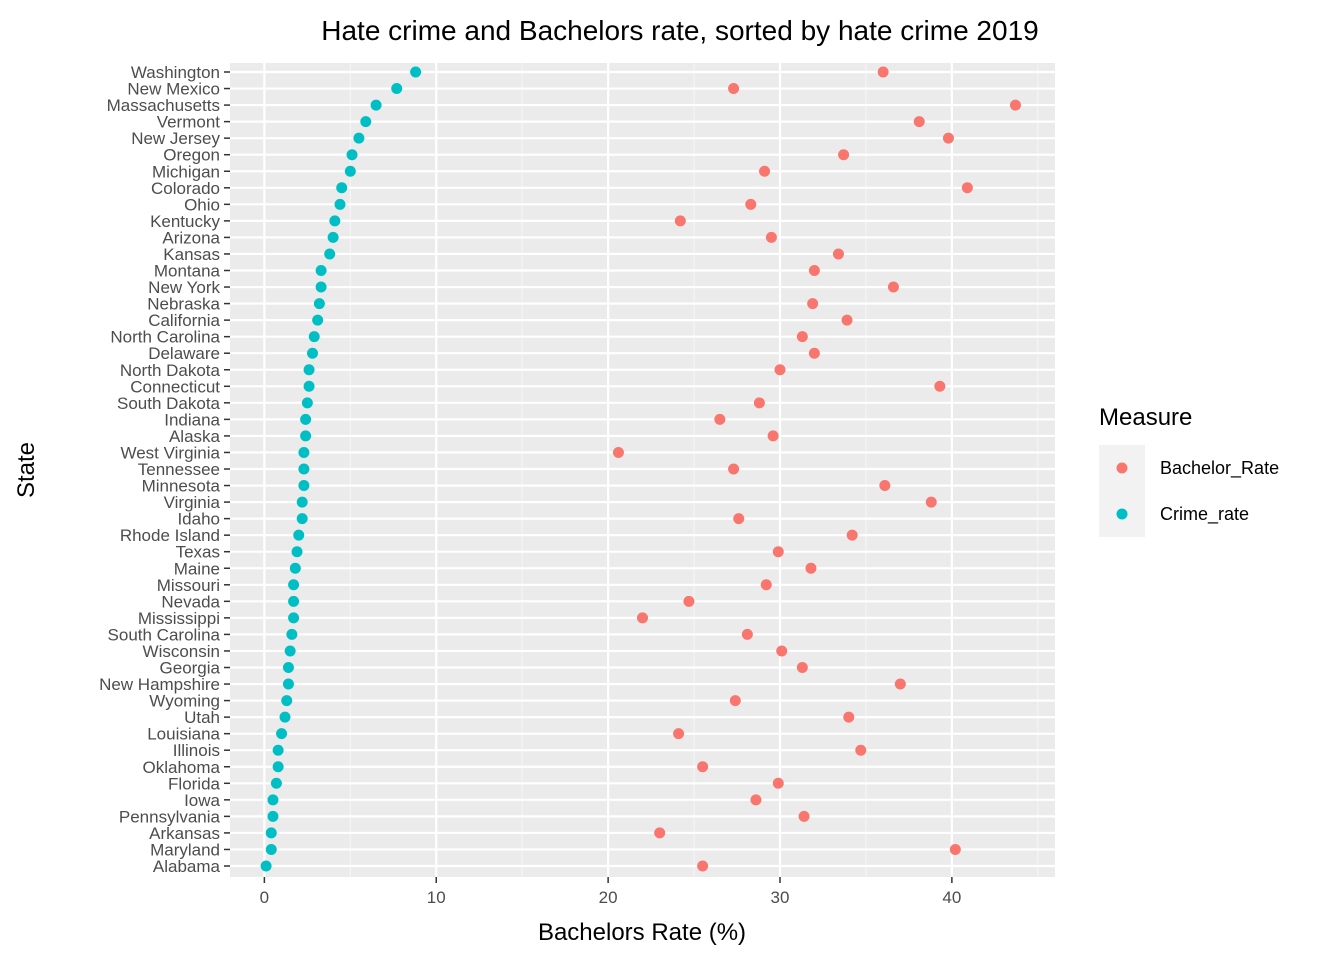 The height and width of the screenshot is (960, 1344). What do you see at coordinates (720, 419) in the screenshot?
I see `point-bachelor-rate-indiana` at bounding box center [720, 419].